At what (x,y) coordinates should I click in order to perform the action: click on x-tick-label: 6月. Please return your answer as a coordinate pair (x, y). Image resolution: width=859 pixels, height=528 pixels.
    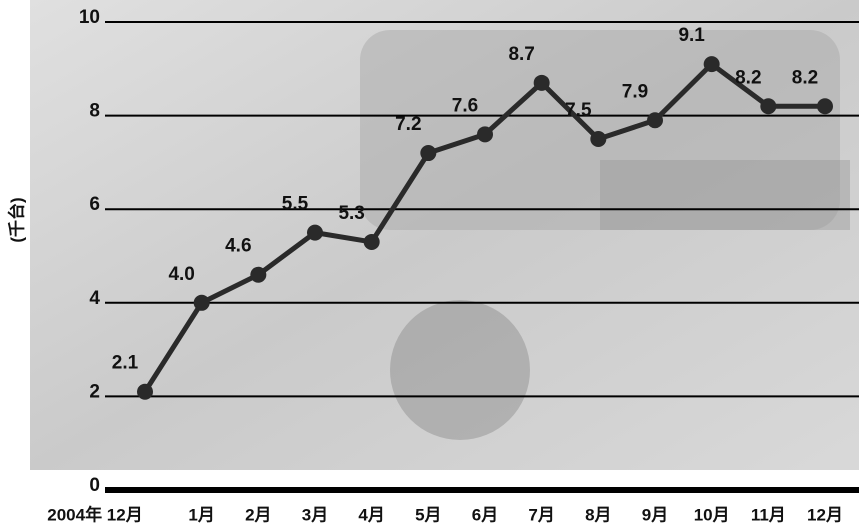
    Looking at the image, I should click on (485, 514).